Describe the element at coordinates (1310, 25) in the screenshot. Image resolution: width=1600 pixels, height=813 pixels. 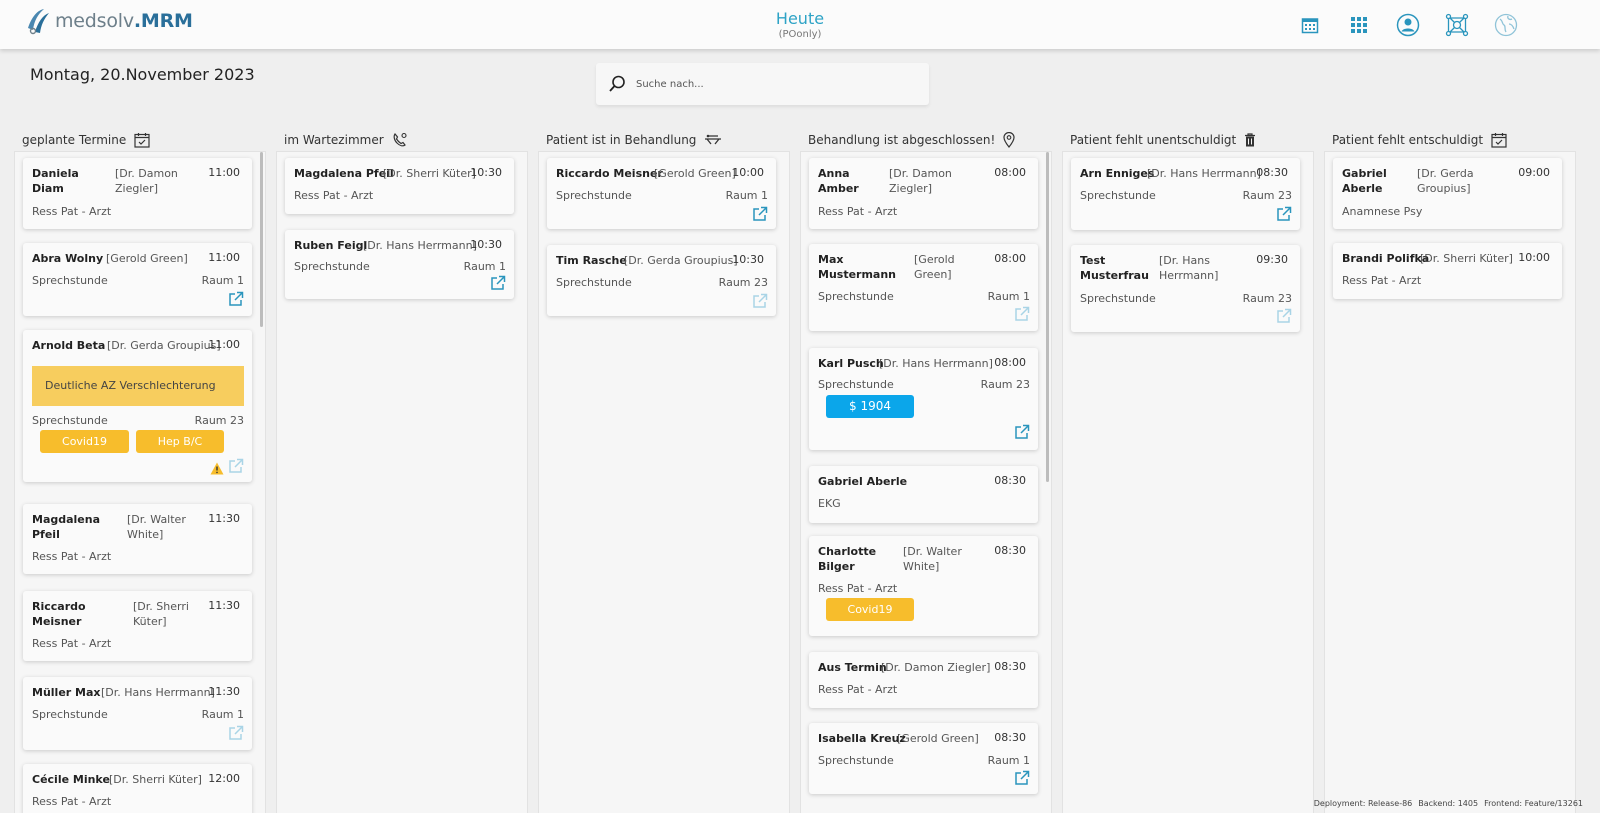
I see `calendar-icon` at that location.